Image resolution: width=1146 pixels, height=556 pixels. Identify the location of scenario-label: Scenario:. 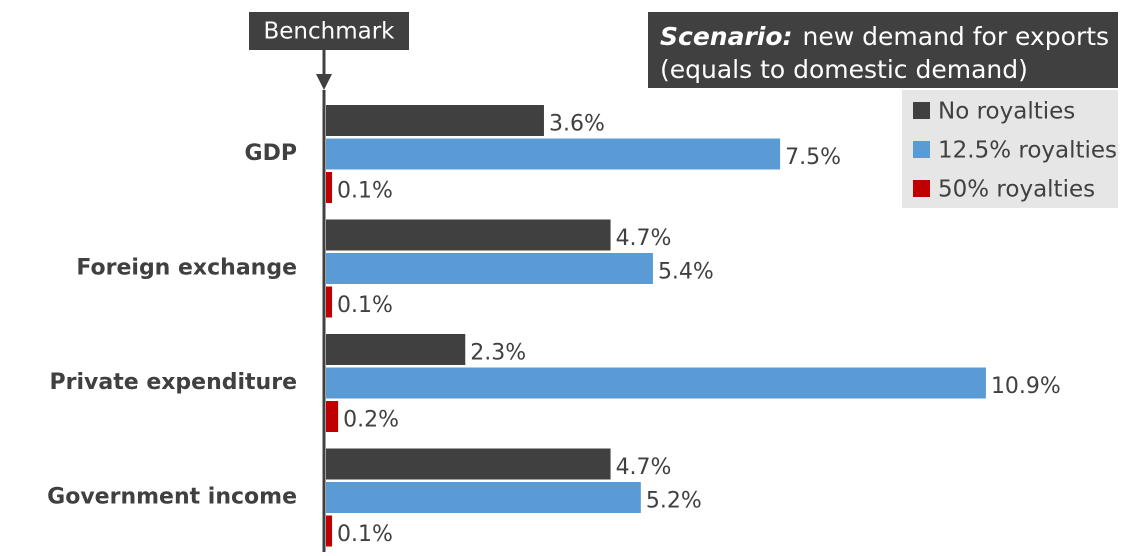
(726, 36).